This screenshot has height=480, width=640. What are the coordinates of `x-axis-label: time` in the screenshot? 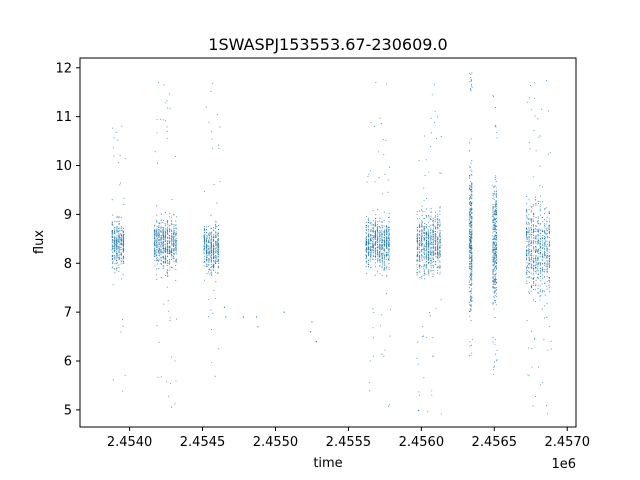 It's located at (327, 463).